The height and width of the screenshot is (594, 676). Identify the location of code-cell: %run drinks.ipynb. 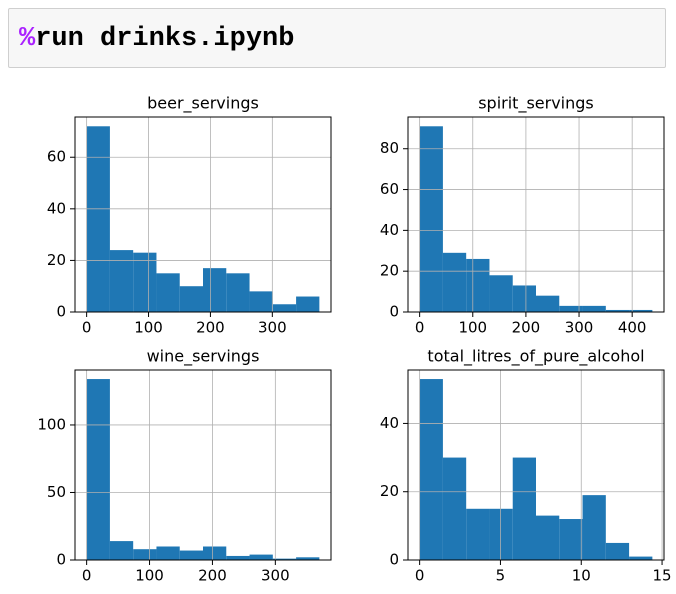
(337, 38).